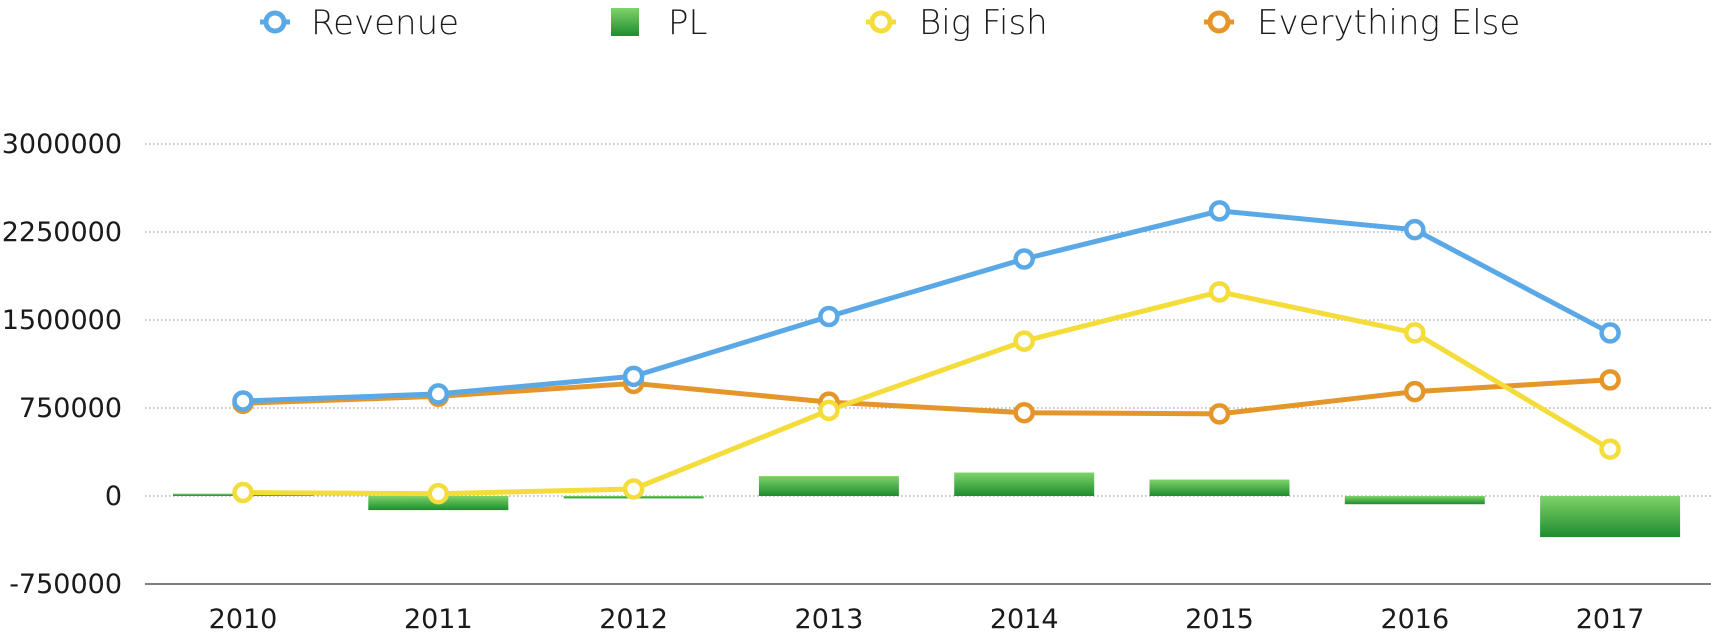 Image resolution: width=1711 pixels, height=637 pixels. I want to click on point-big-fish-2012, so click(633, 489).